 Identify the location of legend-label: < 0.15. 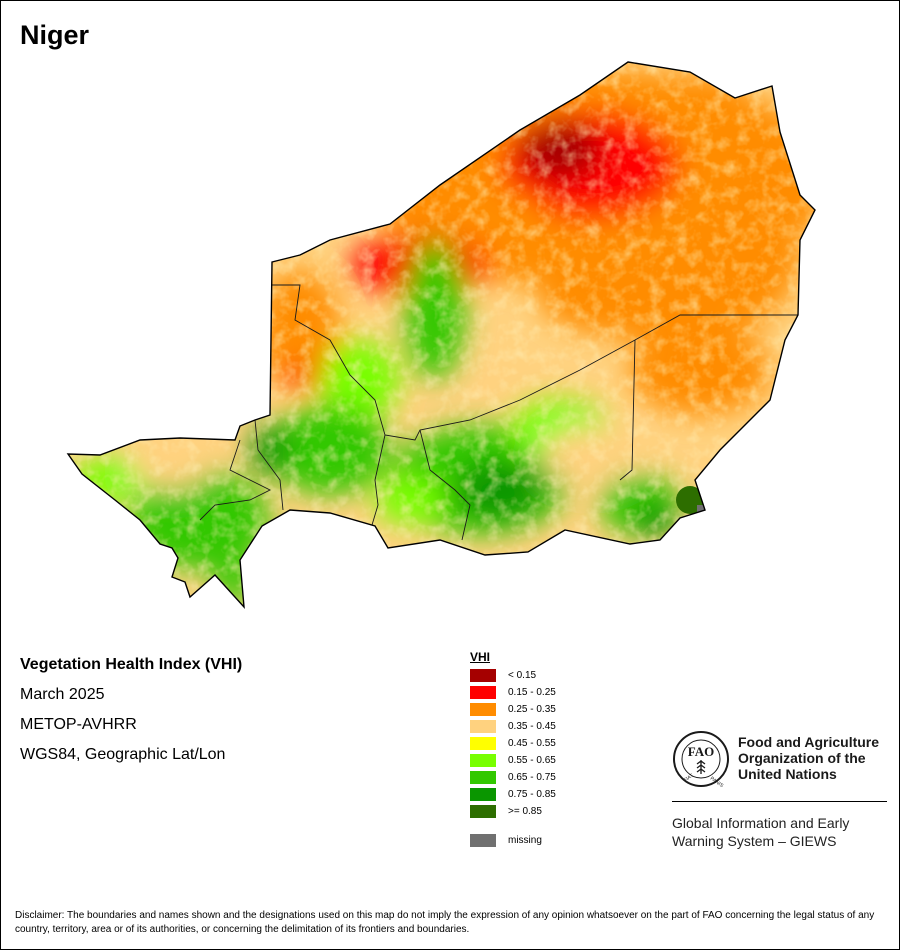
(522, 675).